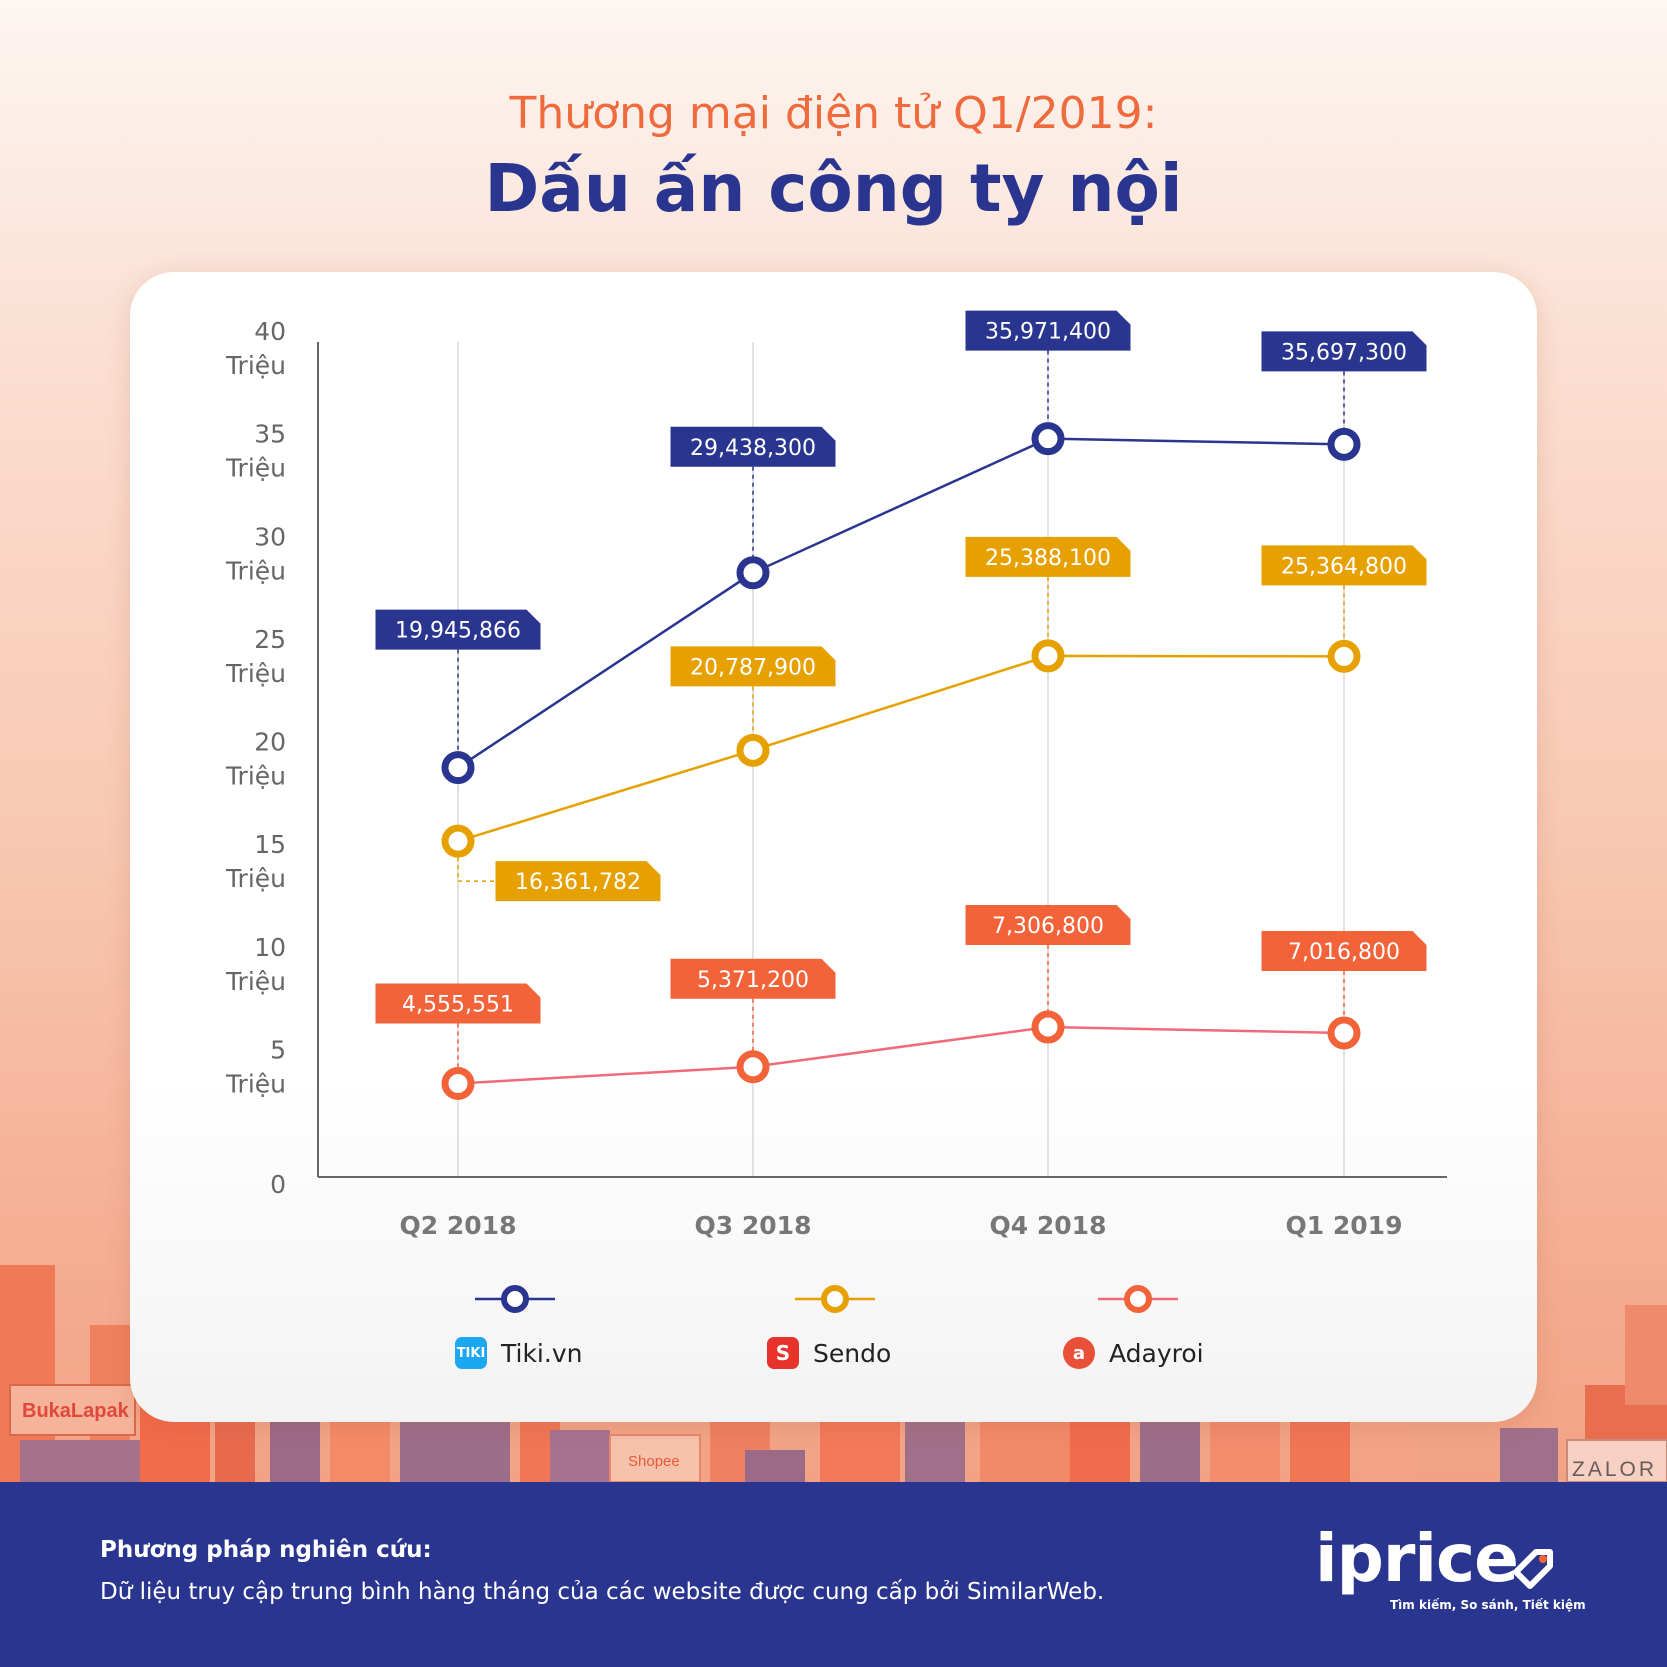 Image resolution: width=1667 pixels, height=1667 pixels. I want to click on data-label: 25,388,100, so click(1048, 558).